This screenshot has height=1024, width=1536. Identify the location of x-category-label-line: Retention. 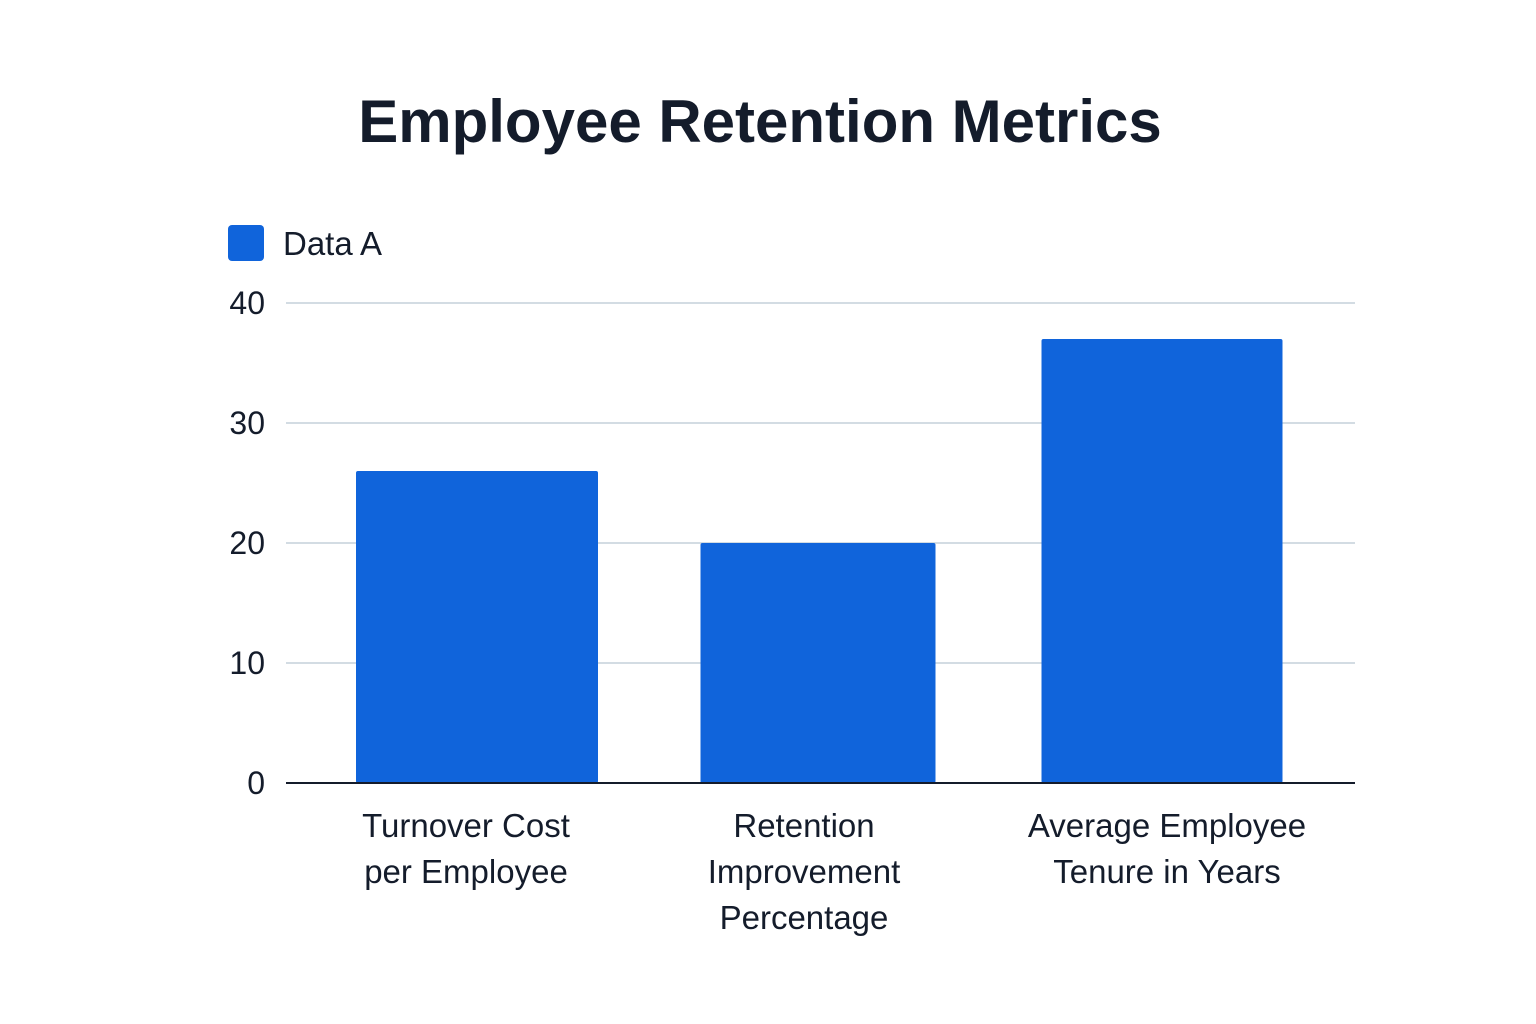
(803, 825).